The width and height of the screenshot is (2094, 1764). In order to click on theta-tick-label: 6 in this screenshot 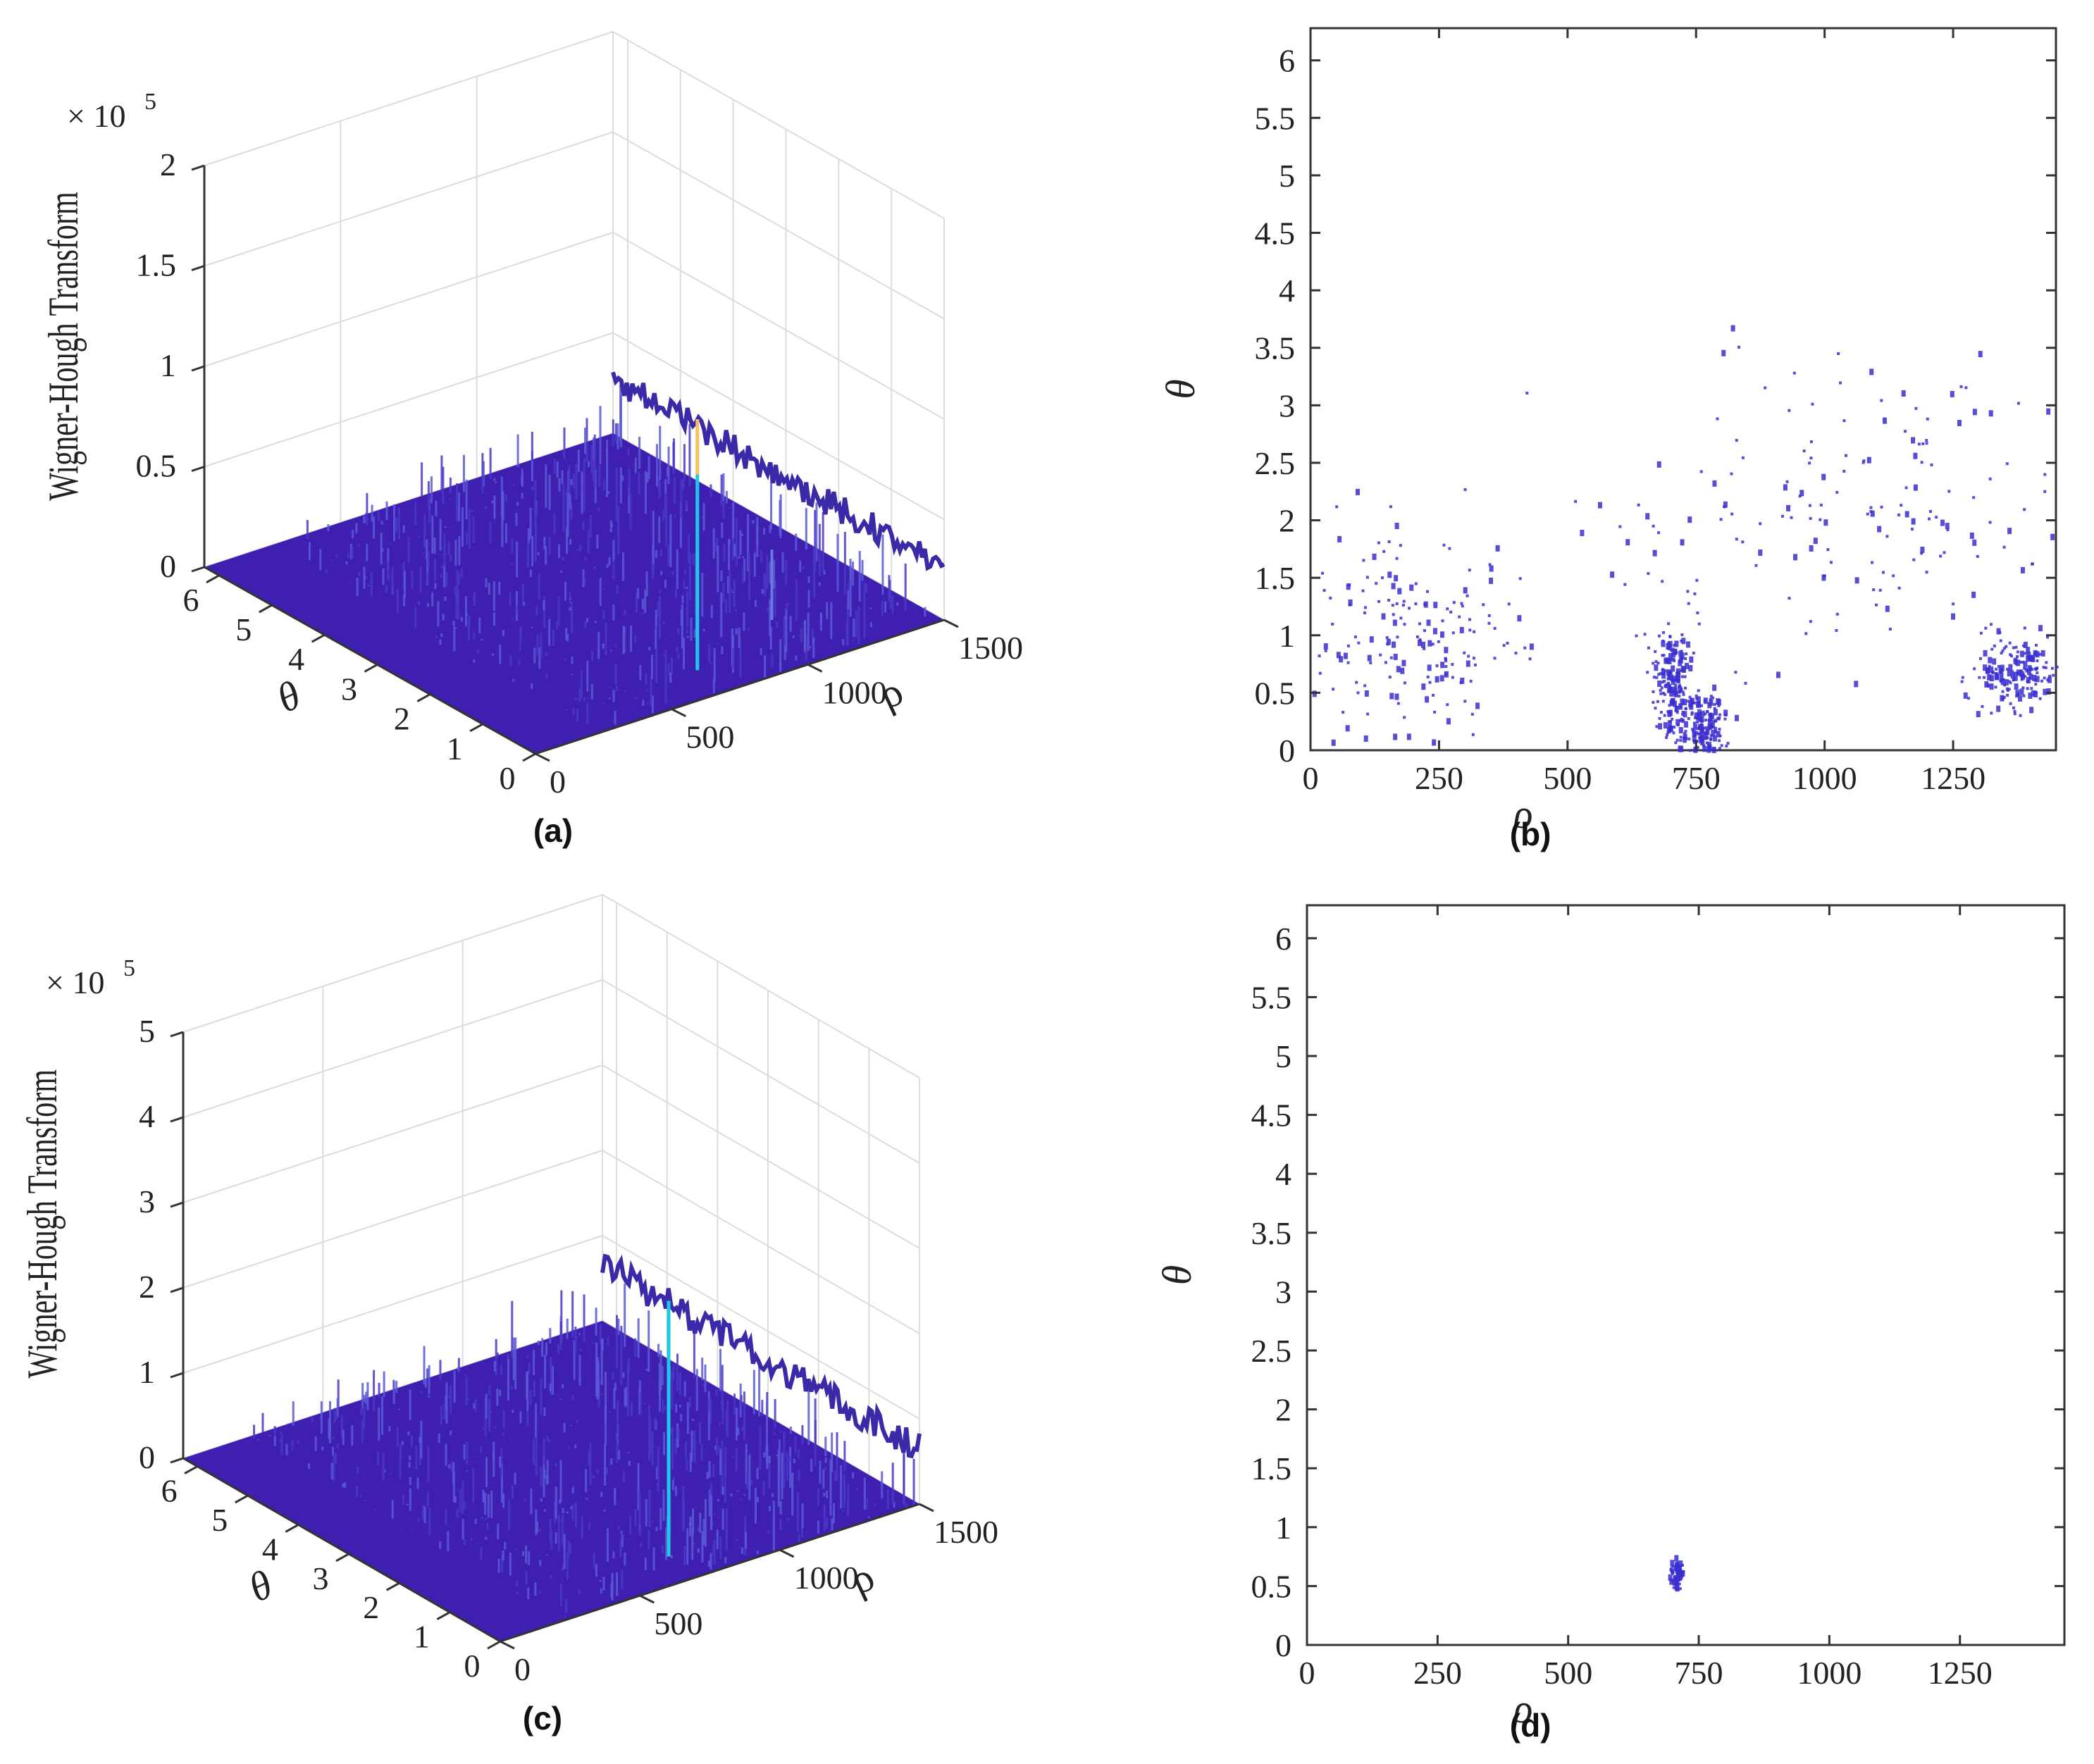, I will do `click(169, 1491)`.